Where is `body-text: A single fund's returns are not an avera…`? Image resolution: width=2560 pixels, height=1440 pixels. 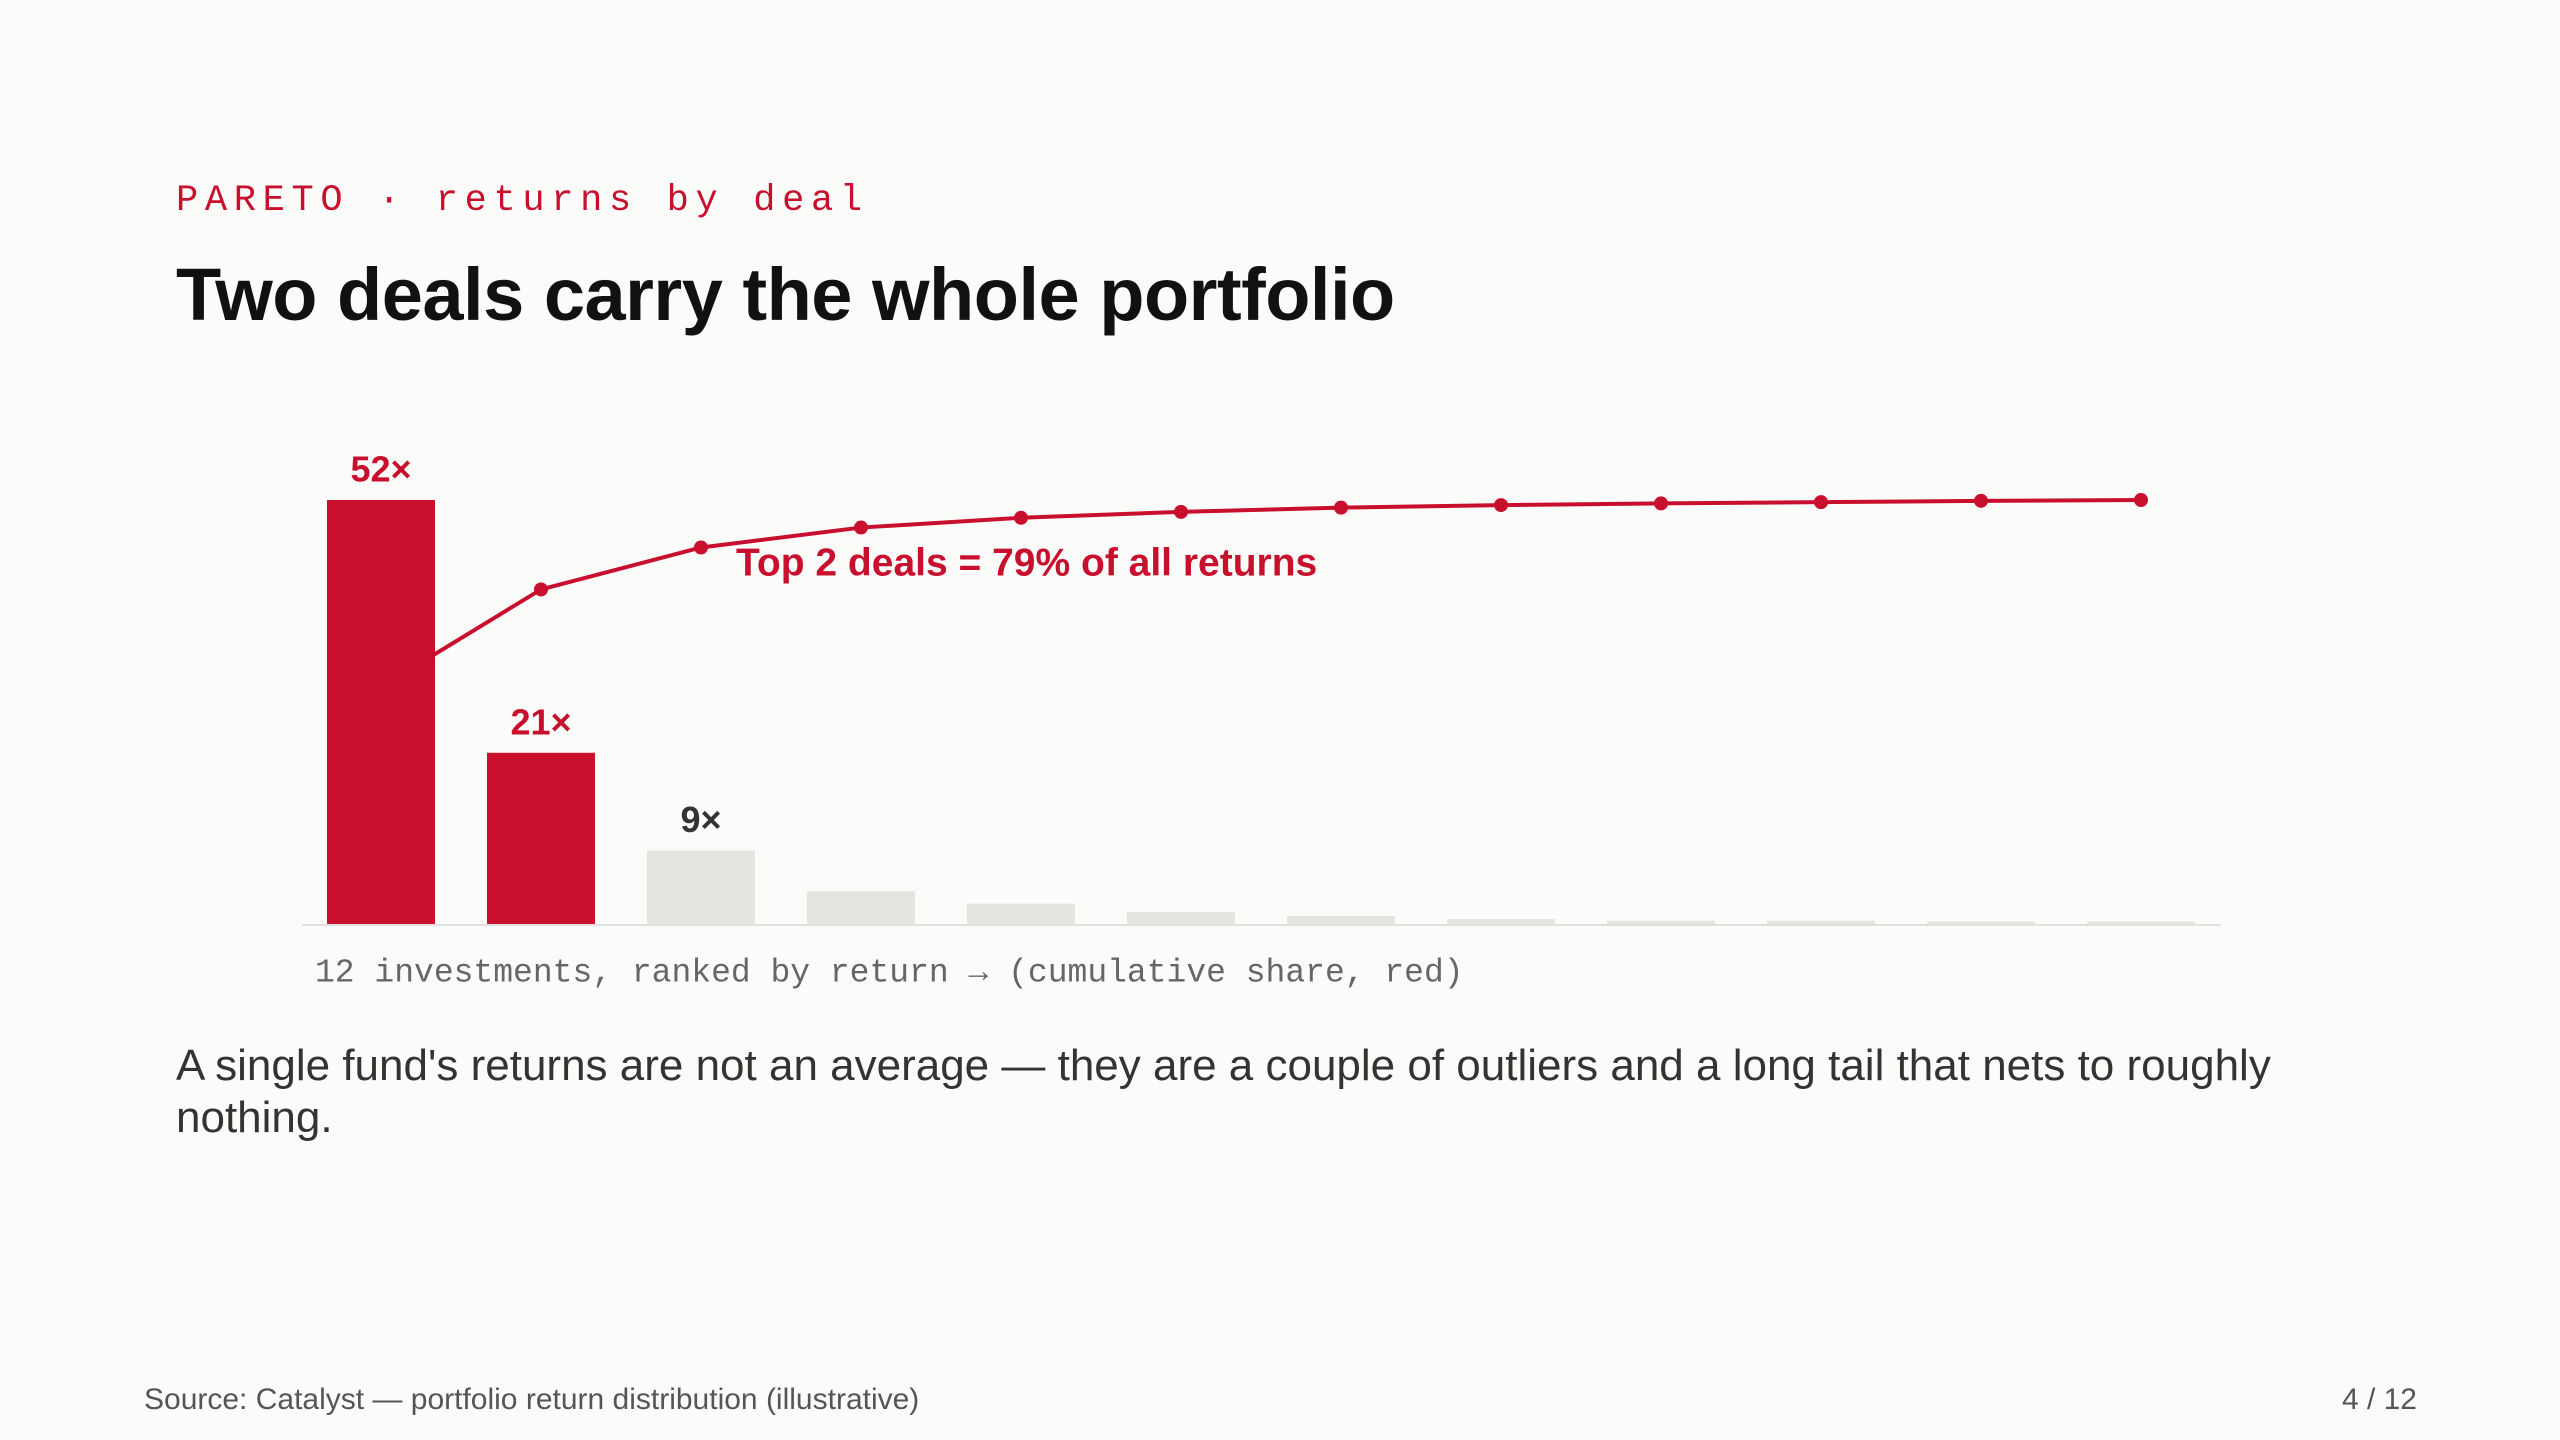
body-text: A single fund's returns are not an avera… is located at coordinates (1223, 1091).